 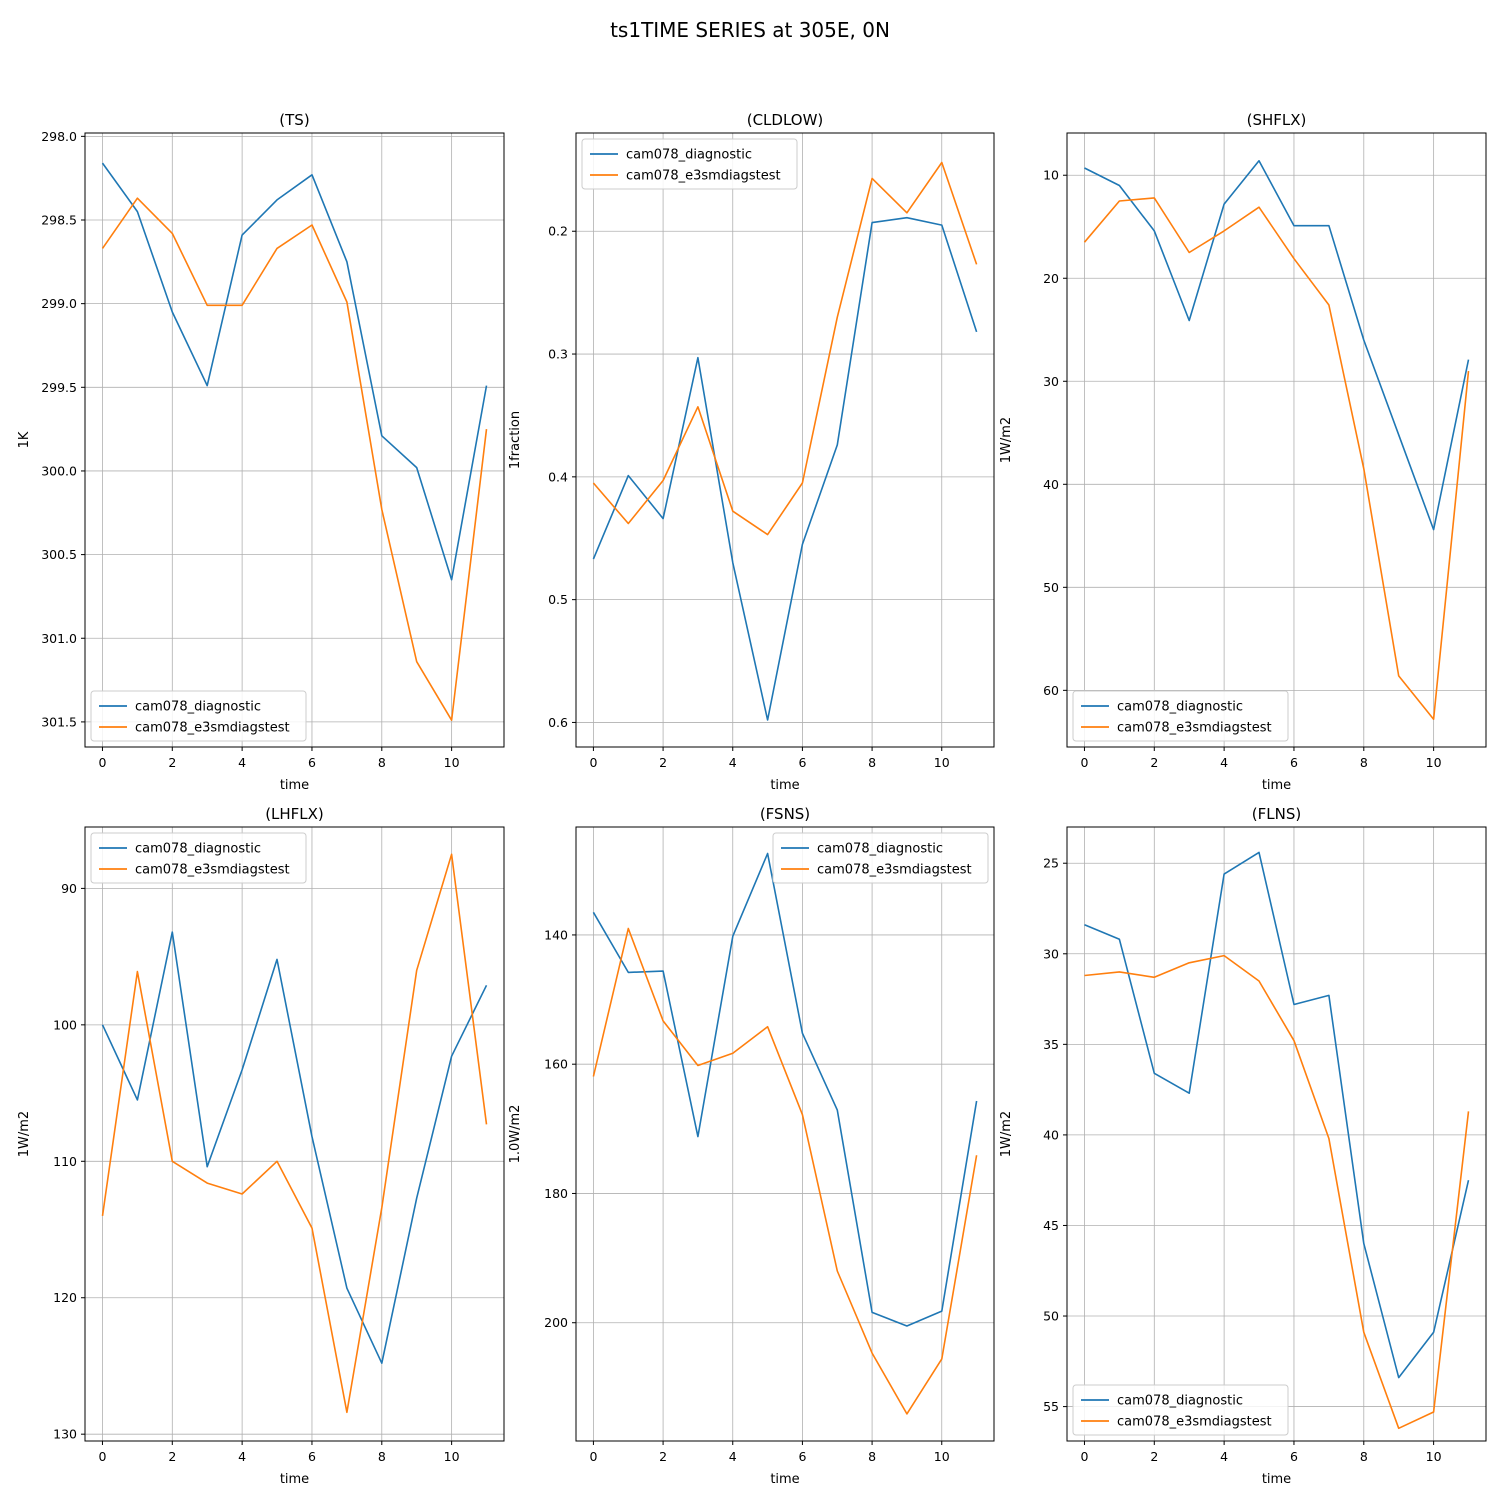 I want to click on y-tick-label: 300.5, so click(x=59, y=554).